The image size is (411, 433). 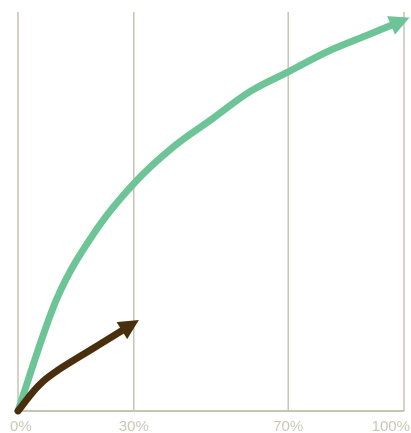 I want to click on series-1-line, so click(x=70, y=371).